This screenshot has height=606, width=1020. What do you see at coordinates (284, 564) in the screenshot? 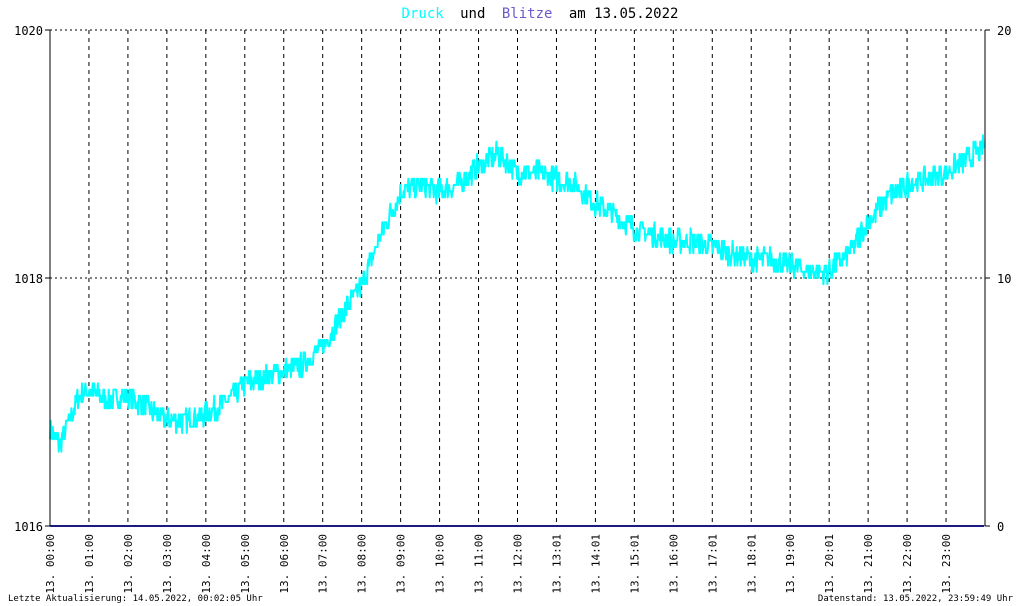
I see `x-tick-label: 13. 06:00` at bounding box center [284, 564].